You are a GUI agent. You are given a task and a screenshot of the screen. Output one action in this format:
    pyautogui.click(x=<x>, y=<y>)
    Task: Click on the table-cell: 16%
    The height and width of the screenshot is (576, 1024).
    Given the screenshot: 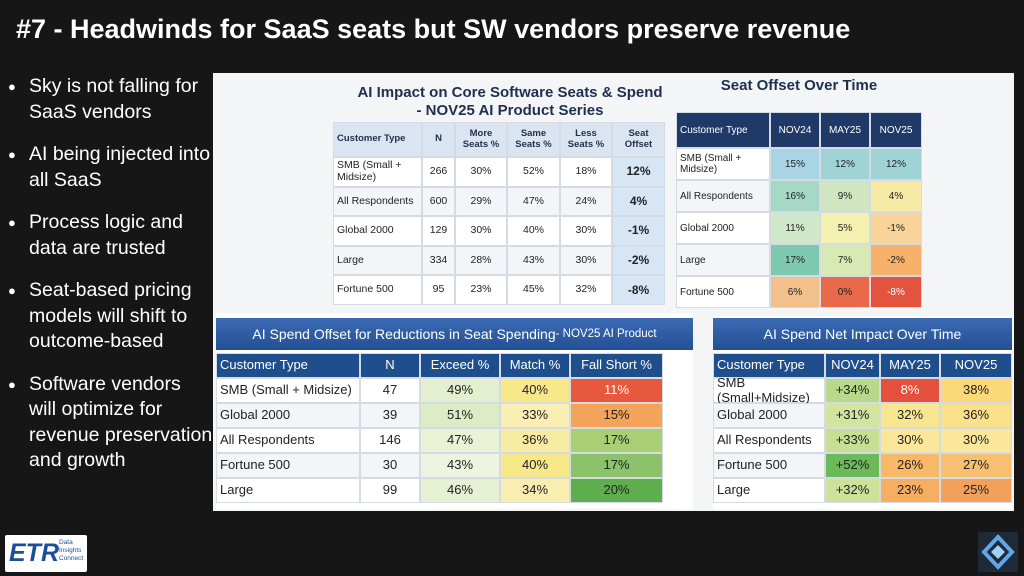 What is the action you would take?
    pyautogui.click(x=795, y=196)
    